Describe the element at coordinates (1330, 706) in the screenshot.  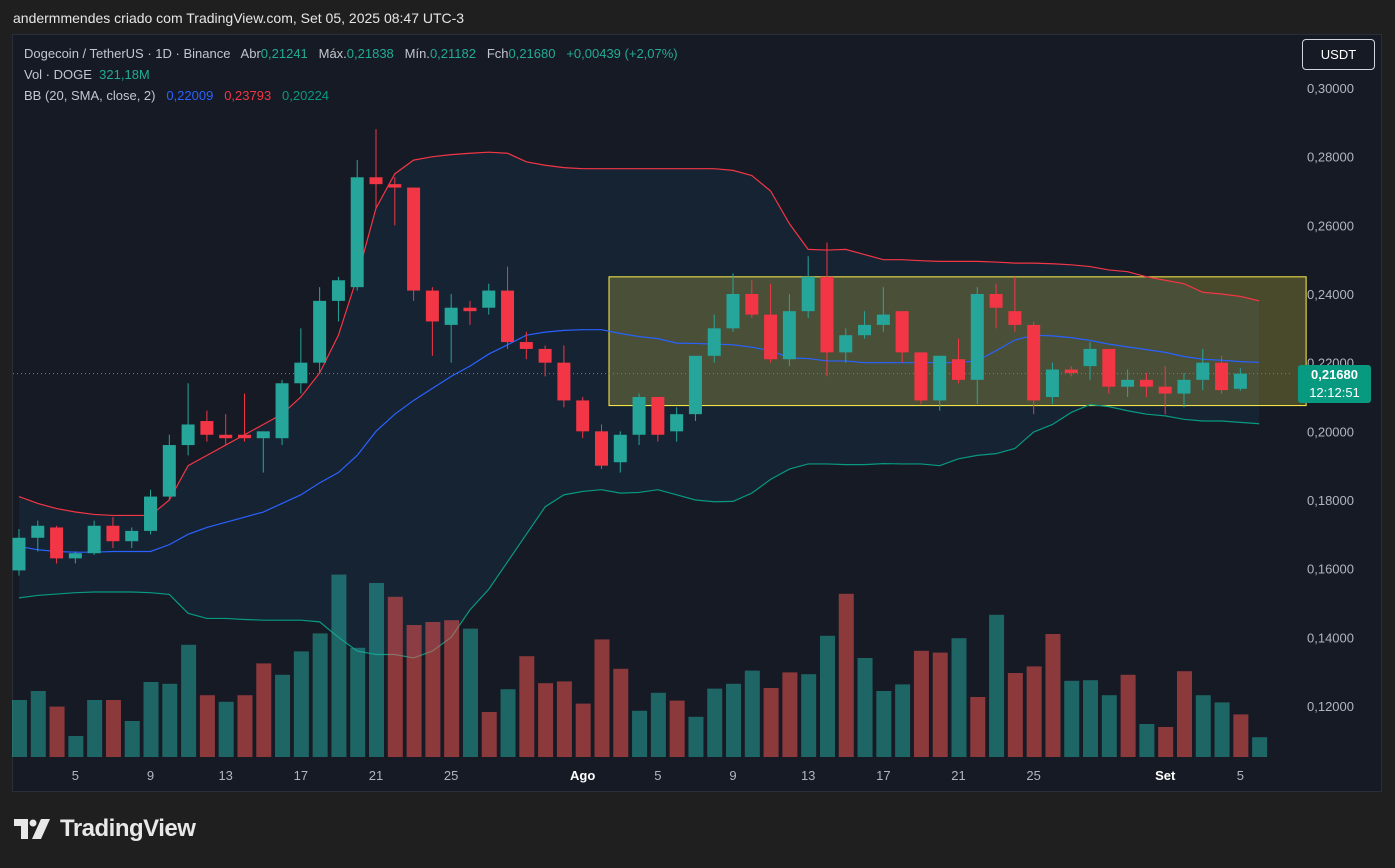
I see `y-tick-label: 0,12000` at that location.